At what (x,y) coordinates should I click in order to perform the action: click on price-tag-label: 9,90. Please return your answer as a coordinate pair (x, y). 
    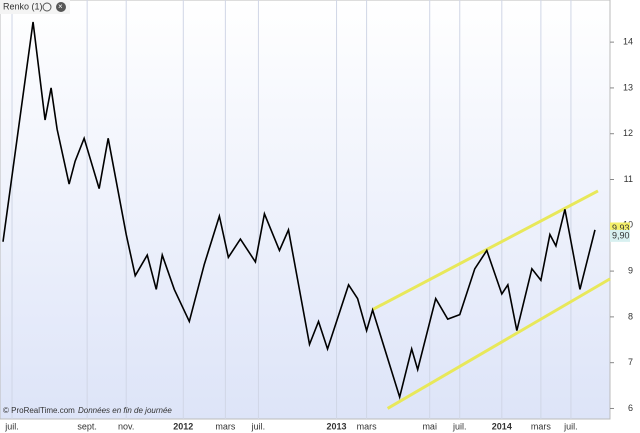
    Looking at the image, I should click on (621, 235).